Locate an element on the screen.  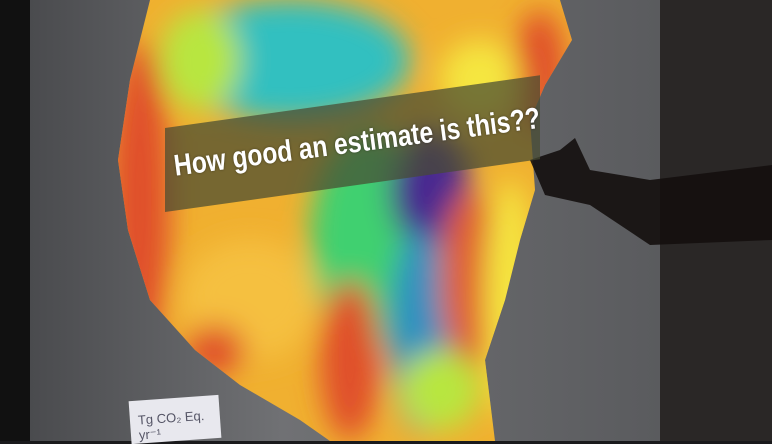
units-legend-label: Tg CO₂ Eq. yr⁻¹ is located at coordinates (175, 419).